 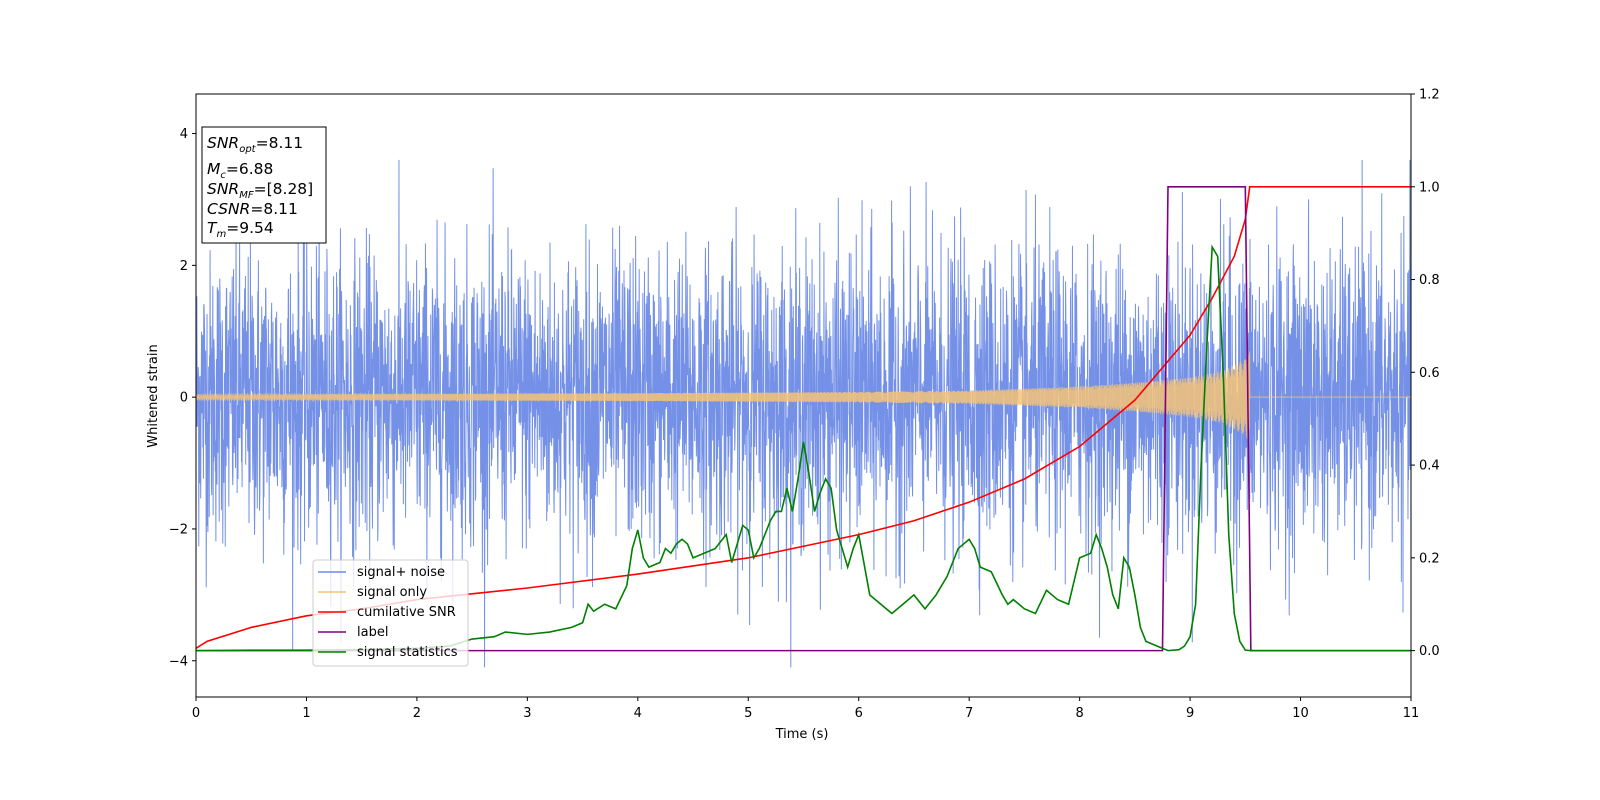 I want to click on x-tick-label: 7, so click(x=969, y=713).